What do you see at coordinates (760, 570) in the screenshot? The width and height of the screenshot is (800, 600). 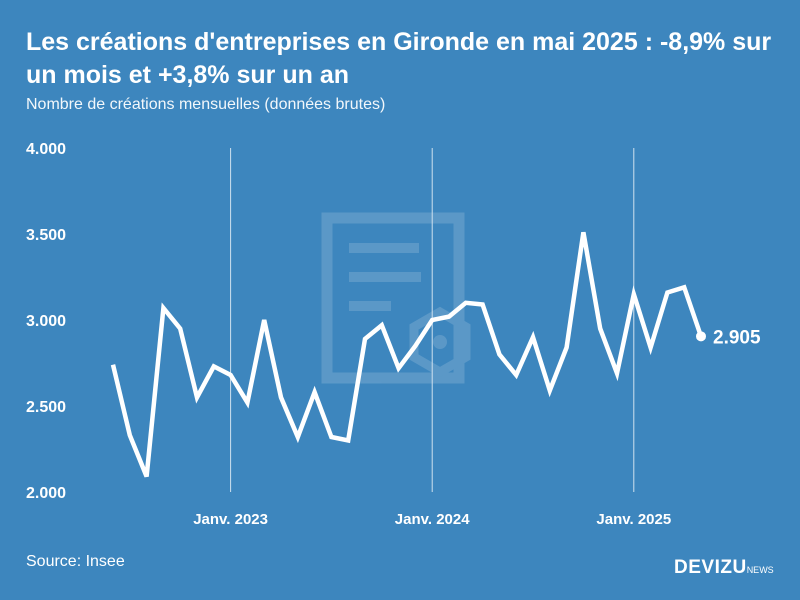 I see `brand-suffix: NEWS` at bounding box center [760, 570].